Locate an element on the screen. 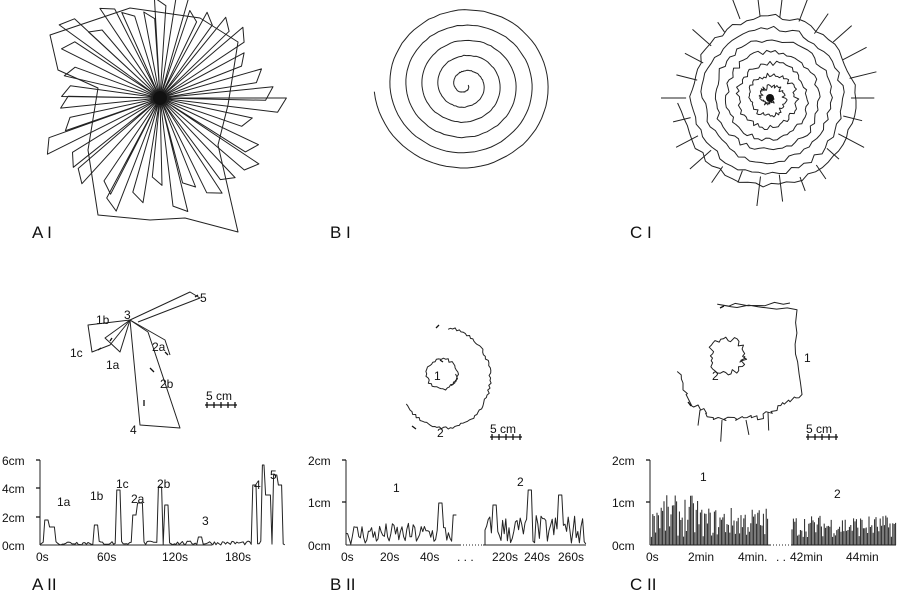 The height and width of the screenshot is (596, 897). c-y-tick-1cm: 1cm is located at coordinates (623, 503).